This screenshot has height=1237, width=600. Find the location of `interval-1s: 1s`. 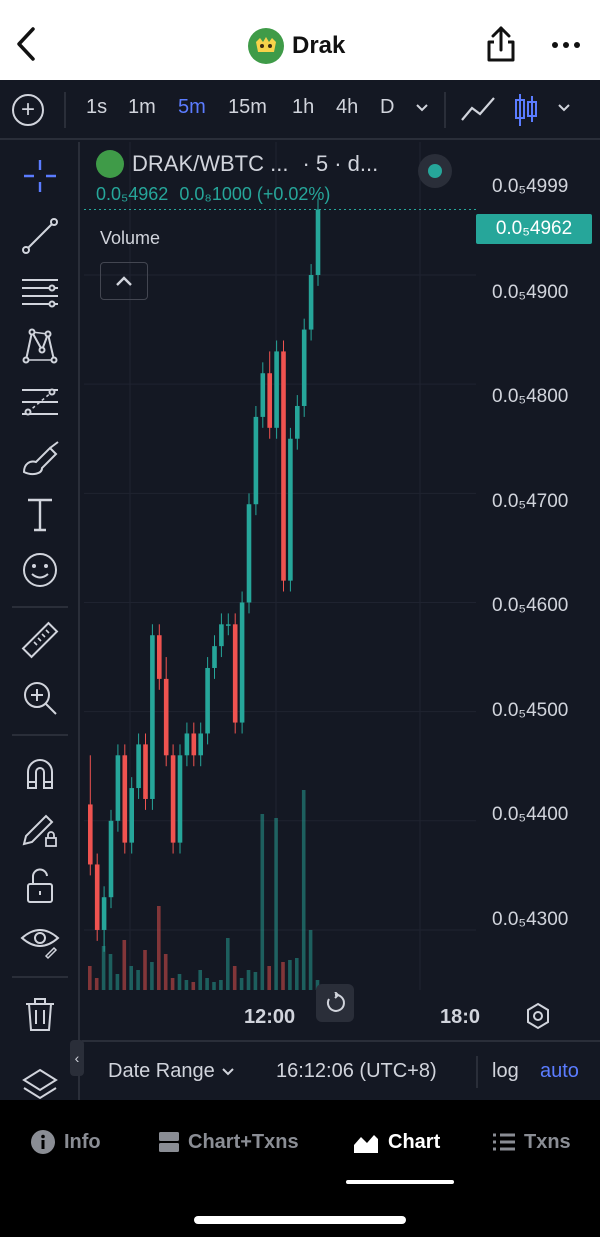

interval-1s: 1s is located at coordinates (97, 107).